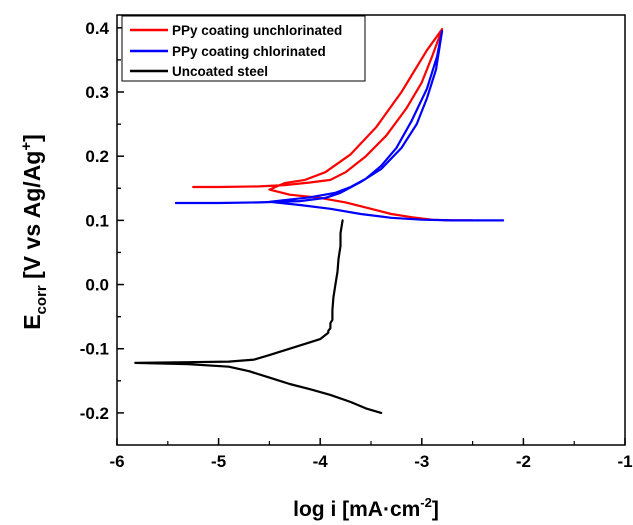 This screenshot has height=525, width=633. What do you see at coordinates (371, 454) in the screenshot?
I see `x-axis-ticks: -6 -5 -4 -3 -2 -1` at bounding box center [371, 454].